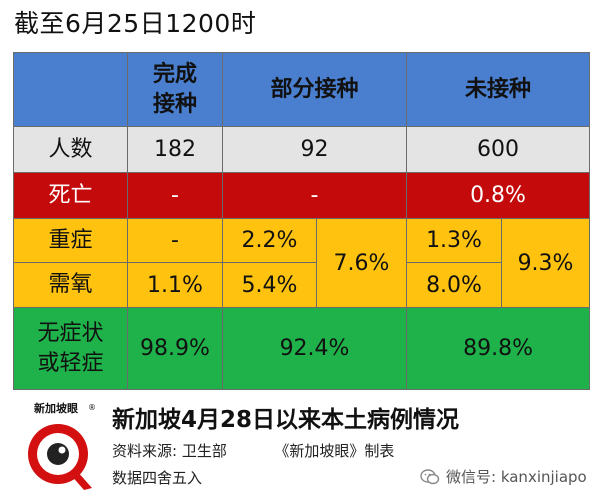 The image size is (602, 498). Describe the element at coordinates (314, 348) in the screenshot. I see `mild-partial: 92.4%` at that location.